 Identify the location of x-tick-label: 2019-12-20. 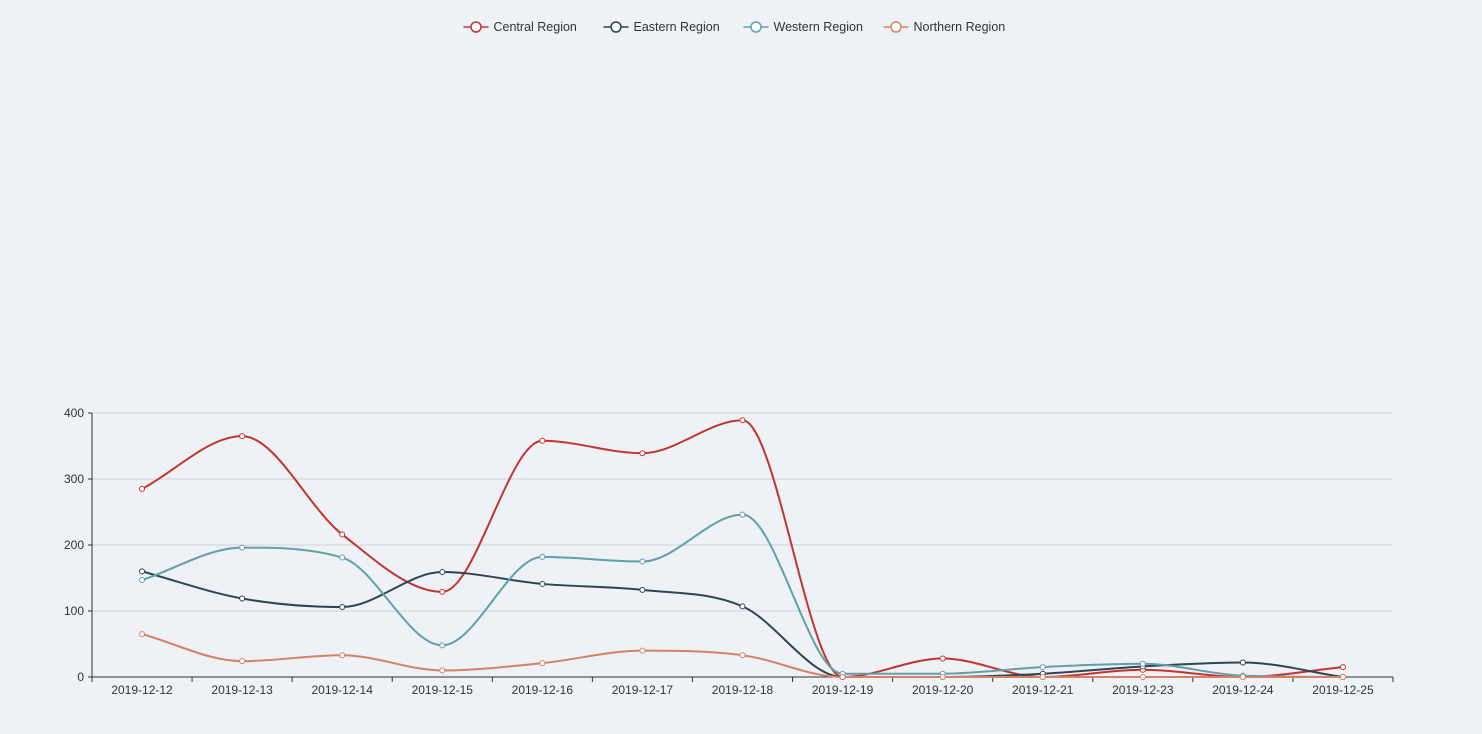
(943, 690).